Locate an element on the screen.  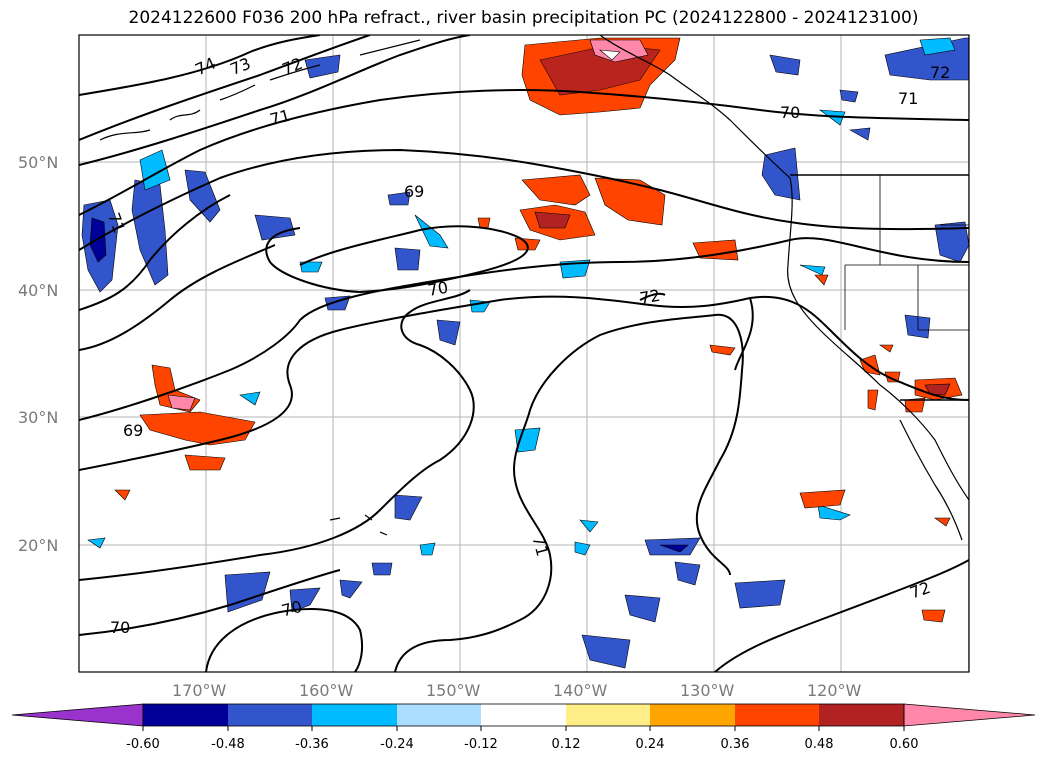
colorbar-tick-label: -0.12 is located at coordinates (481, 744).